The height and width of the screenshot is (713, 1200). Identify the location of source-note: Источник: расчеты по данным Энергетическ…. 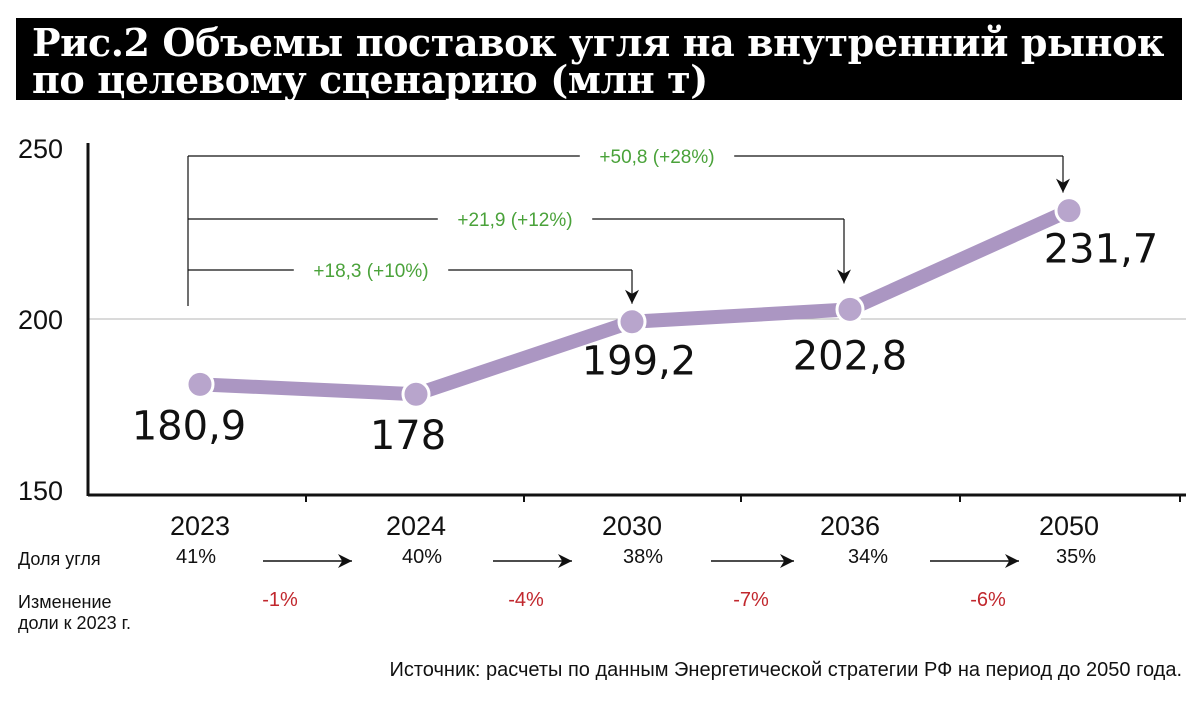
(785, 670).